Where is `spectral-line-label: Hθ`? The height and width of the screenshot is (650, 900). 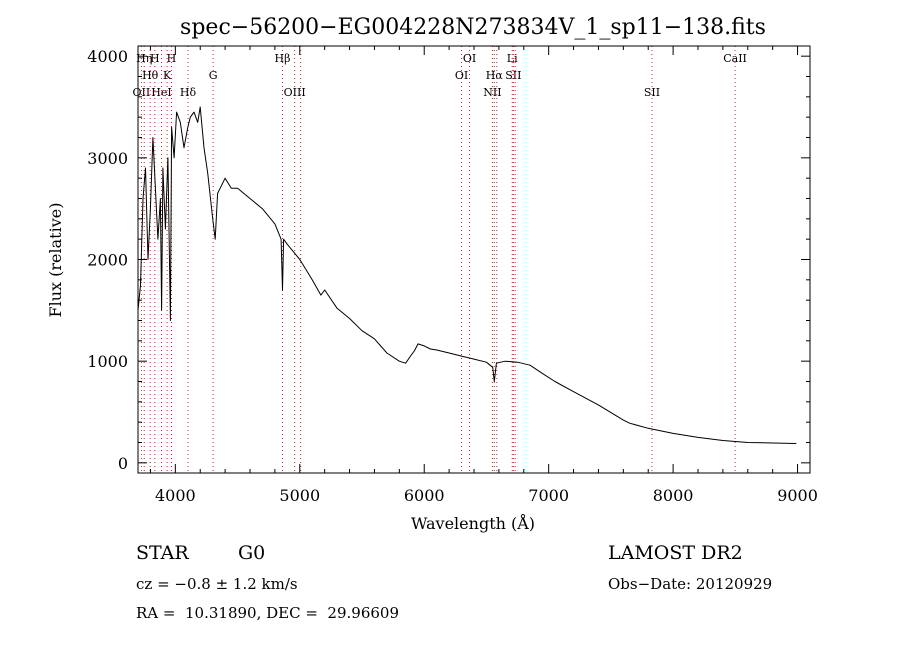
spectral-line-label: Hθ is located at coordinates (150, 75).